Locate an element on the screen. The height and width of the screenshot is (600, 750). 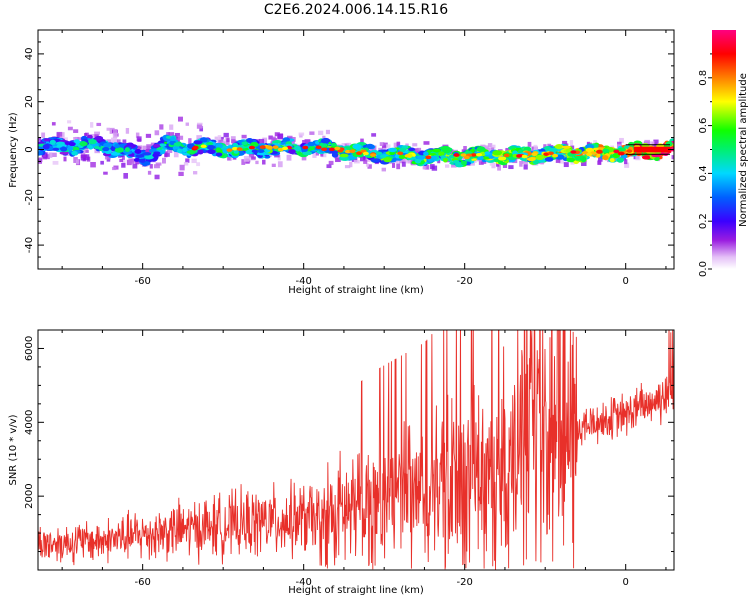
y-tick-label: 4000 is located at coordinates (29, 422).